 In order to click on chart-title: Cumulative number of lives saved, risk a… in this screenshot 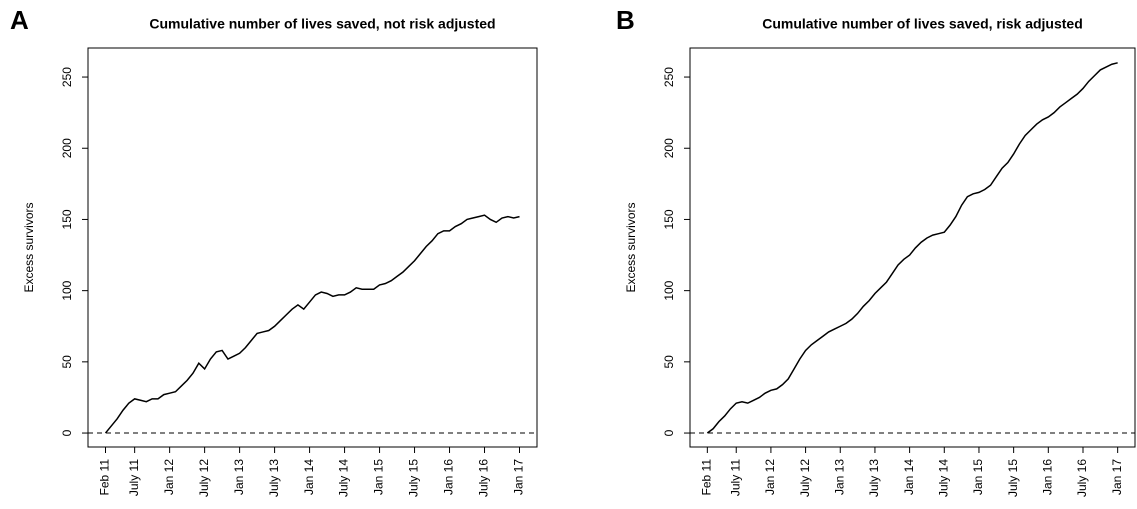, I will do `click(922, 24)`.